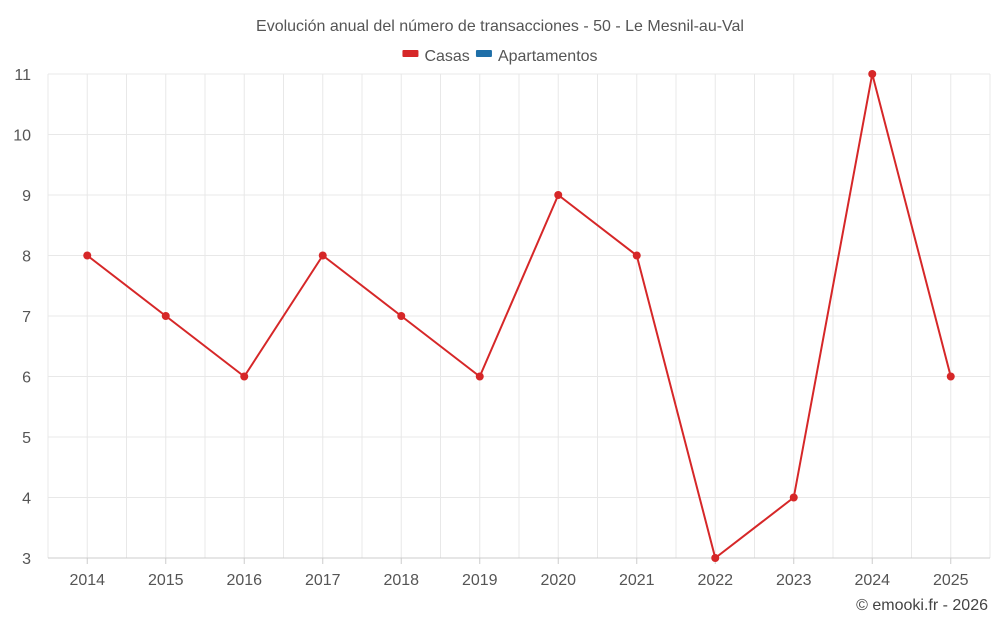  I want to click on y-tick-label: 9, so click(26, 196).